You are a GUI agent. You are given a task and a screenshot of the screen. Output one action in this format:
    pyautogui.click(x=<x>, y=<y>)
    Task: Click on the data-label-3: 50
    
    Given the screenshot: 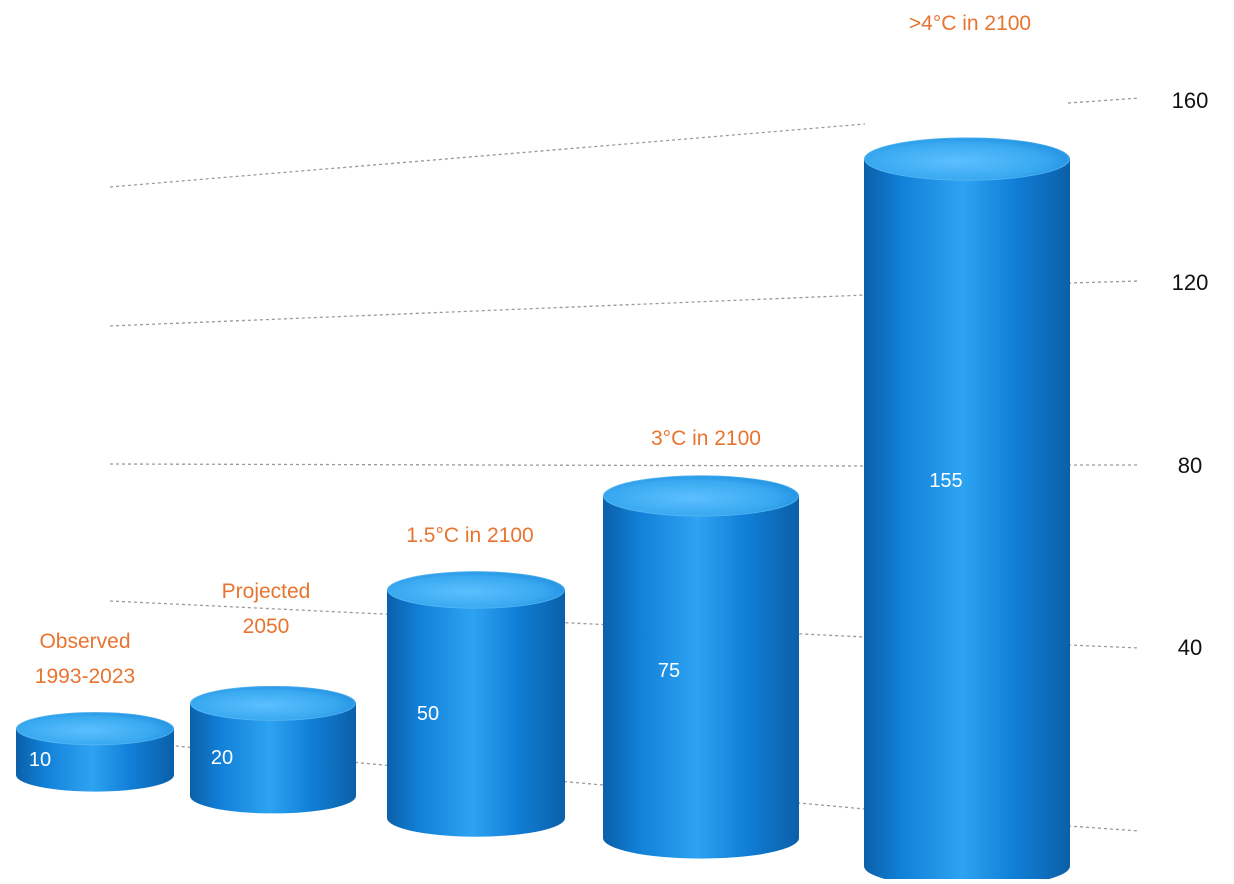 What is the action you would take?
    pyautogui.click(x=428, y=714)
    